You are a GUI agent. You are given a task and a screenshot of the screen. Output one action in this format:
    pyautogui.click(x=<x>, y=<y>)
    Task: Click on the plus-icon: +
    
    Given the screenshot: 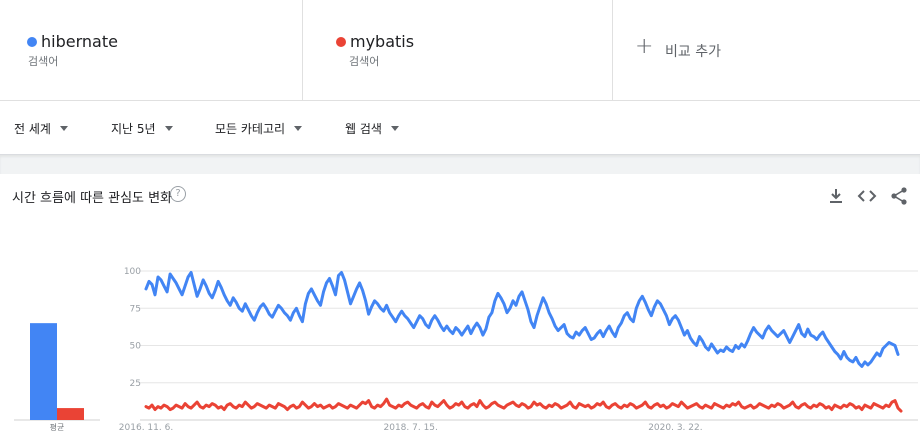 What is the action you would take?
    pyautogui.click(x=644, y=46)
    